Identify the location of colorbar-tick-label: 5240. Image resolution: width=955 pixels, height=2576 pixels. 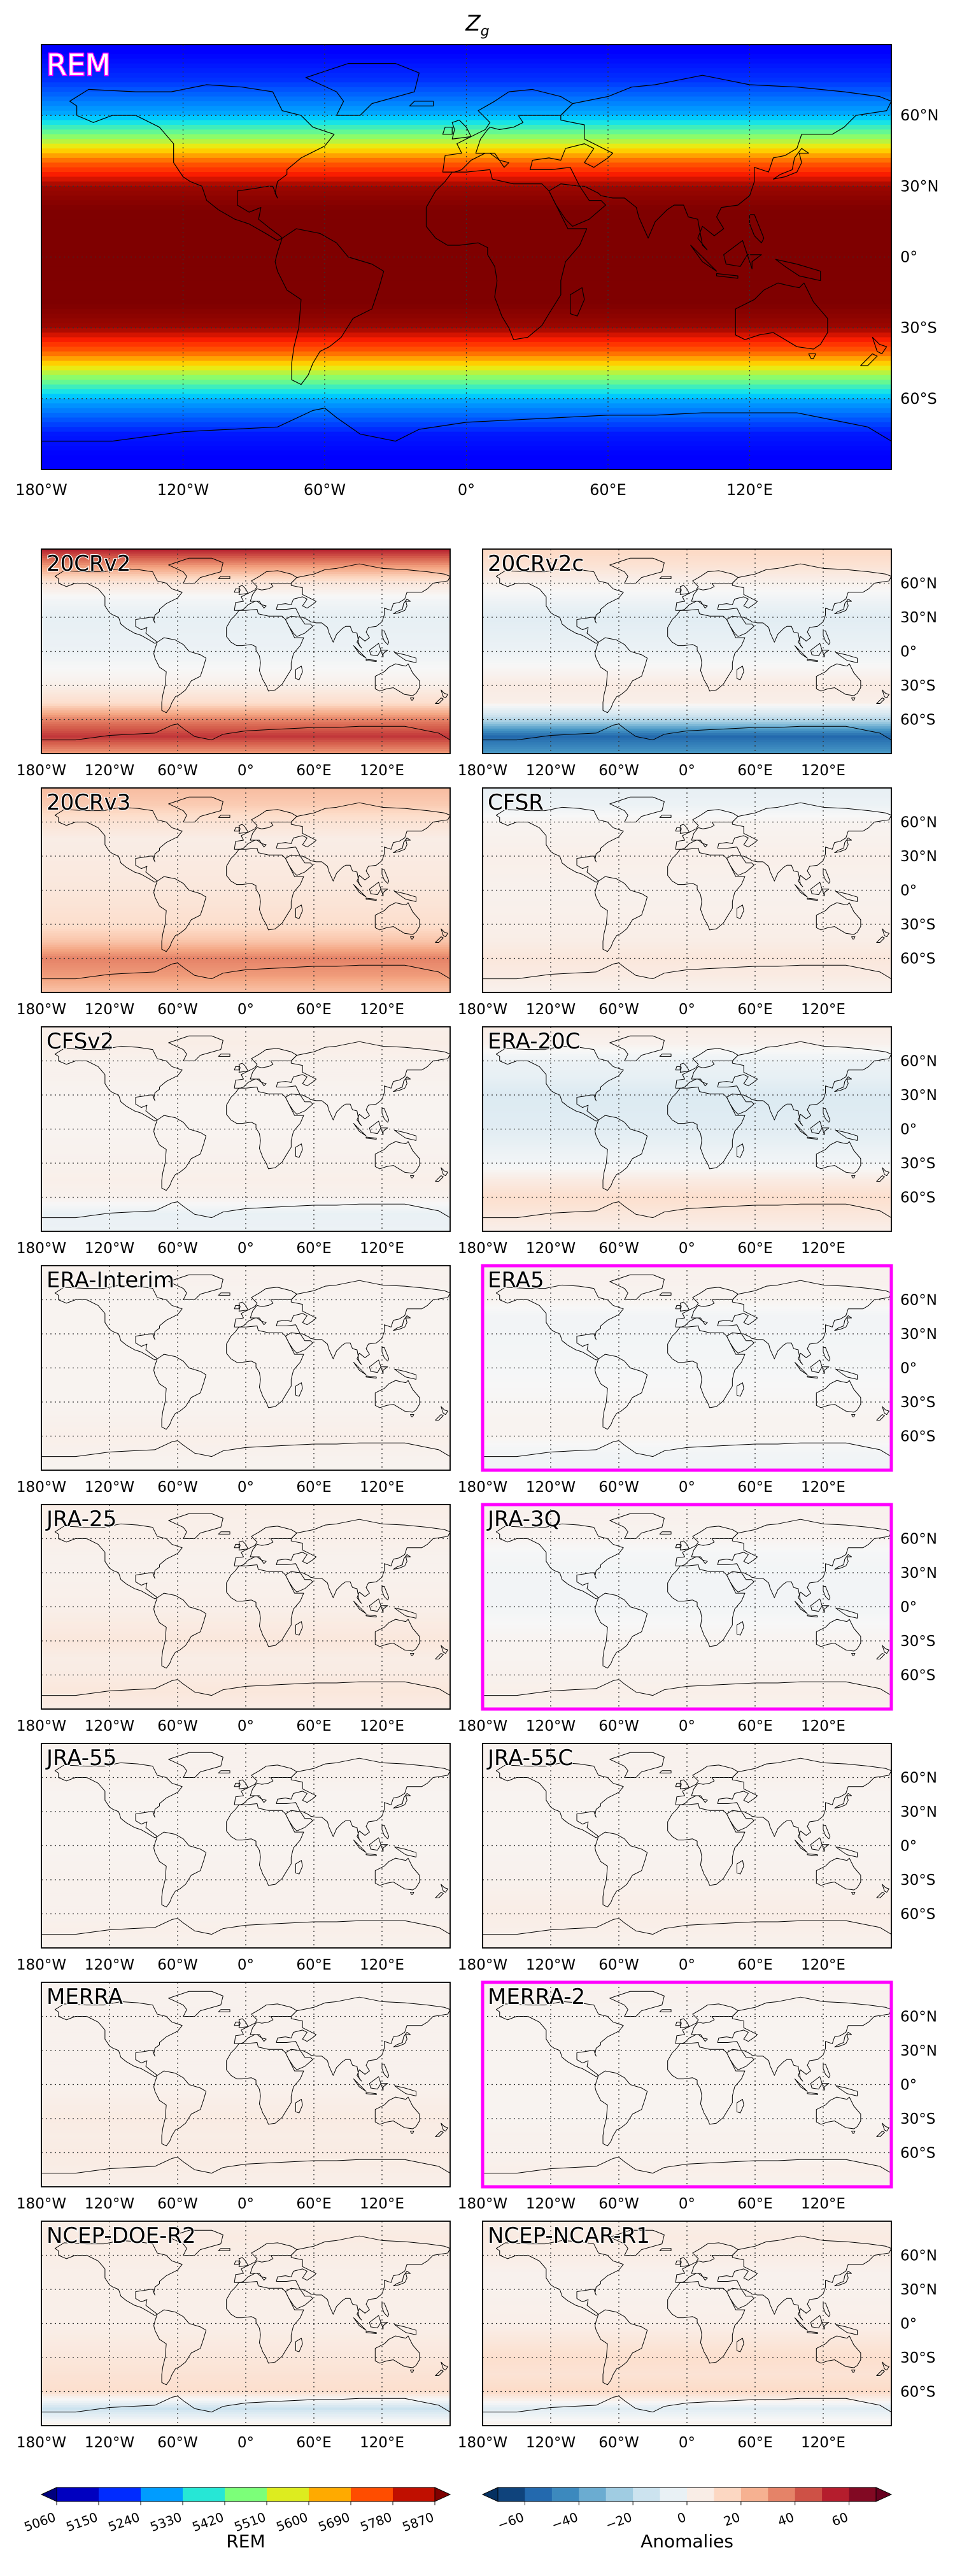
(124, 2522).